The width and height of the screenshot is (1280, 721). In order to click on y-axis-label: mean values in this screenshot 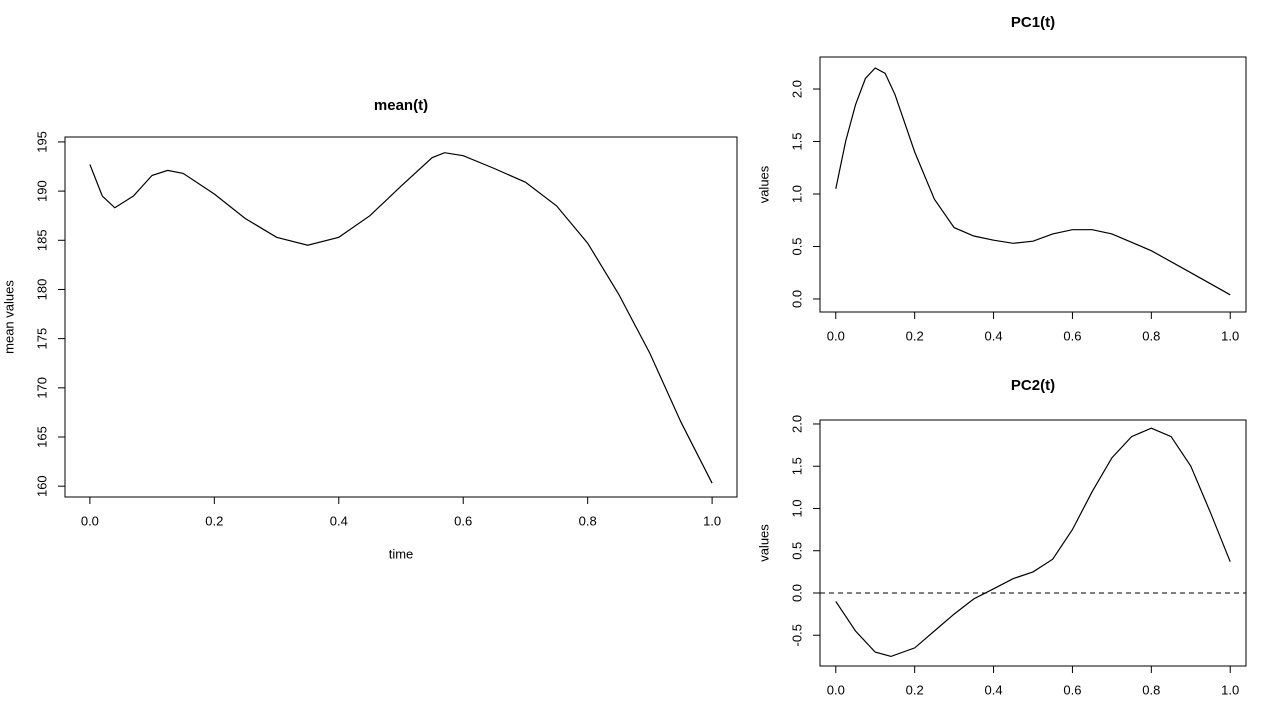, I will do `click(8, 317)`.